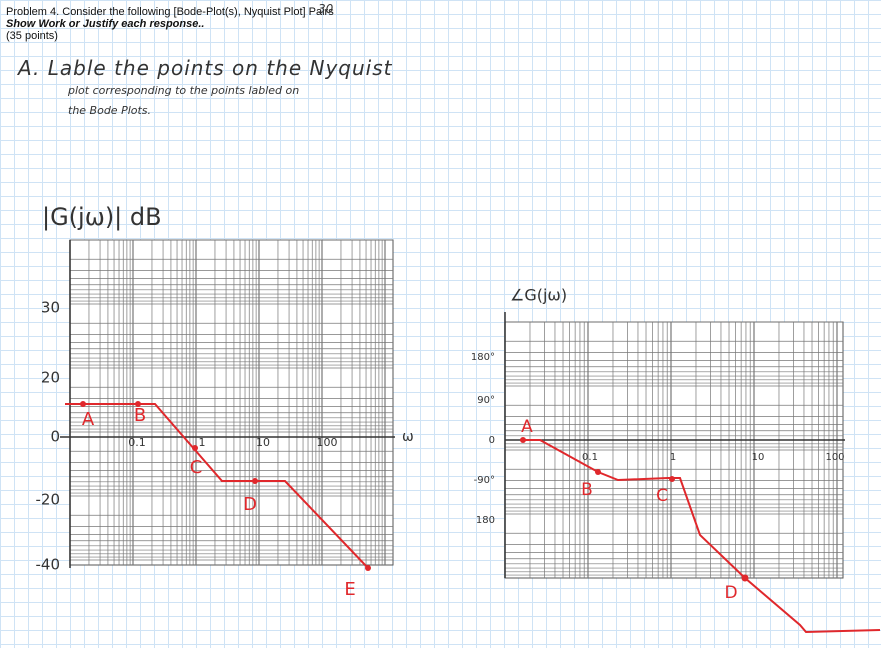 The height and width of the screenshot is (648, 881). What do you see at coordinates (485, 520) in the screenshot?
I see `y-tick-label: 180` at bounding box center [485, 520].